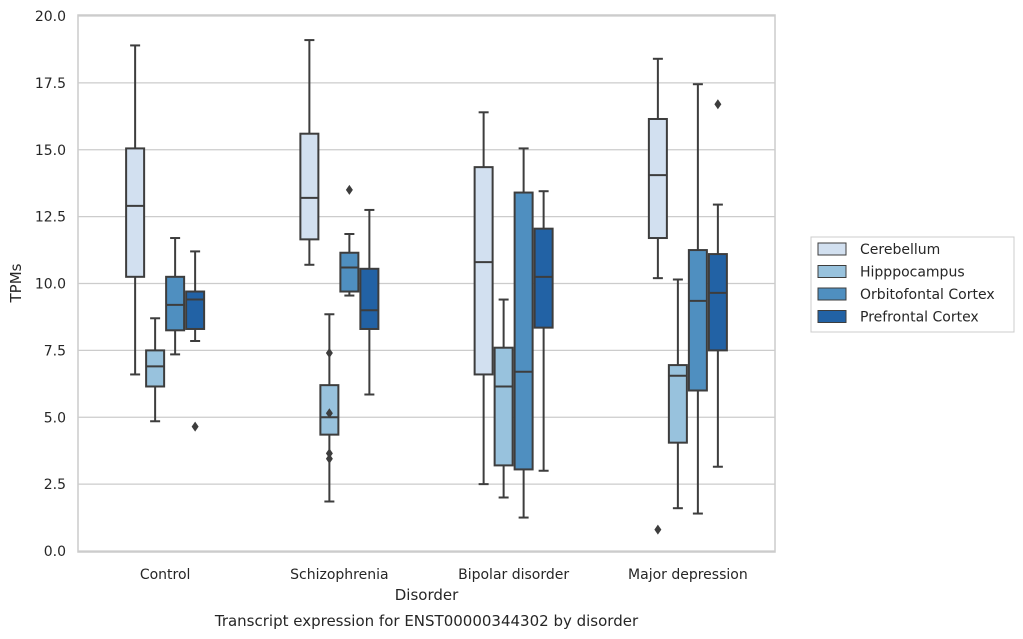 The image size is (1023, 639). I want to click on y-tick-label: 7.5, so click(55, 351).